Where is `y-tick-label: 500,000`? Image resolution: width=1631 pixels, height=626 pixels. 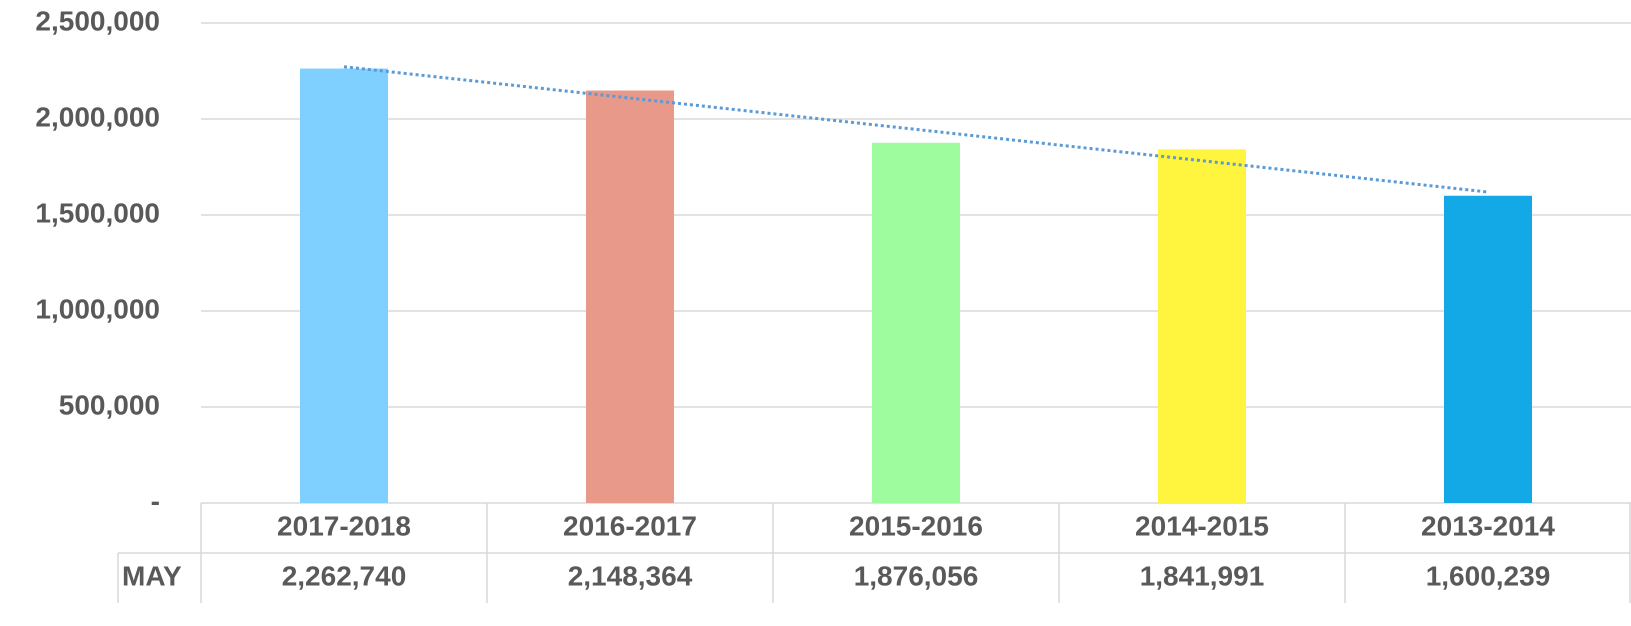 y-tick-label: 500,000 is located at coordinates (109, 404).